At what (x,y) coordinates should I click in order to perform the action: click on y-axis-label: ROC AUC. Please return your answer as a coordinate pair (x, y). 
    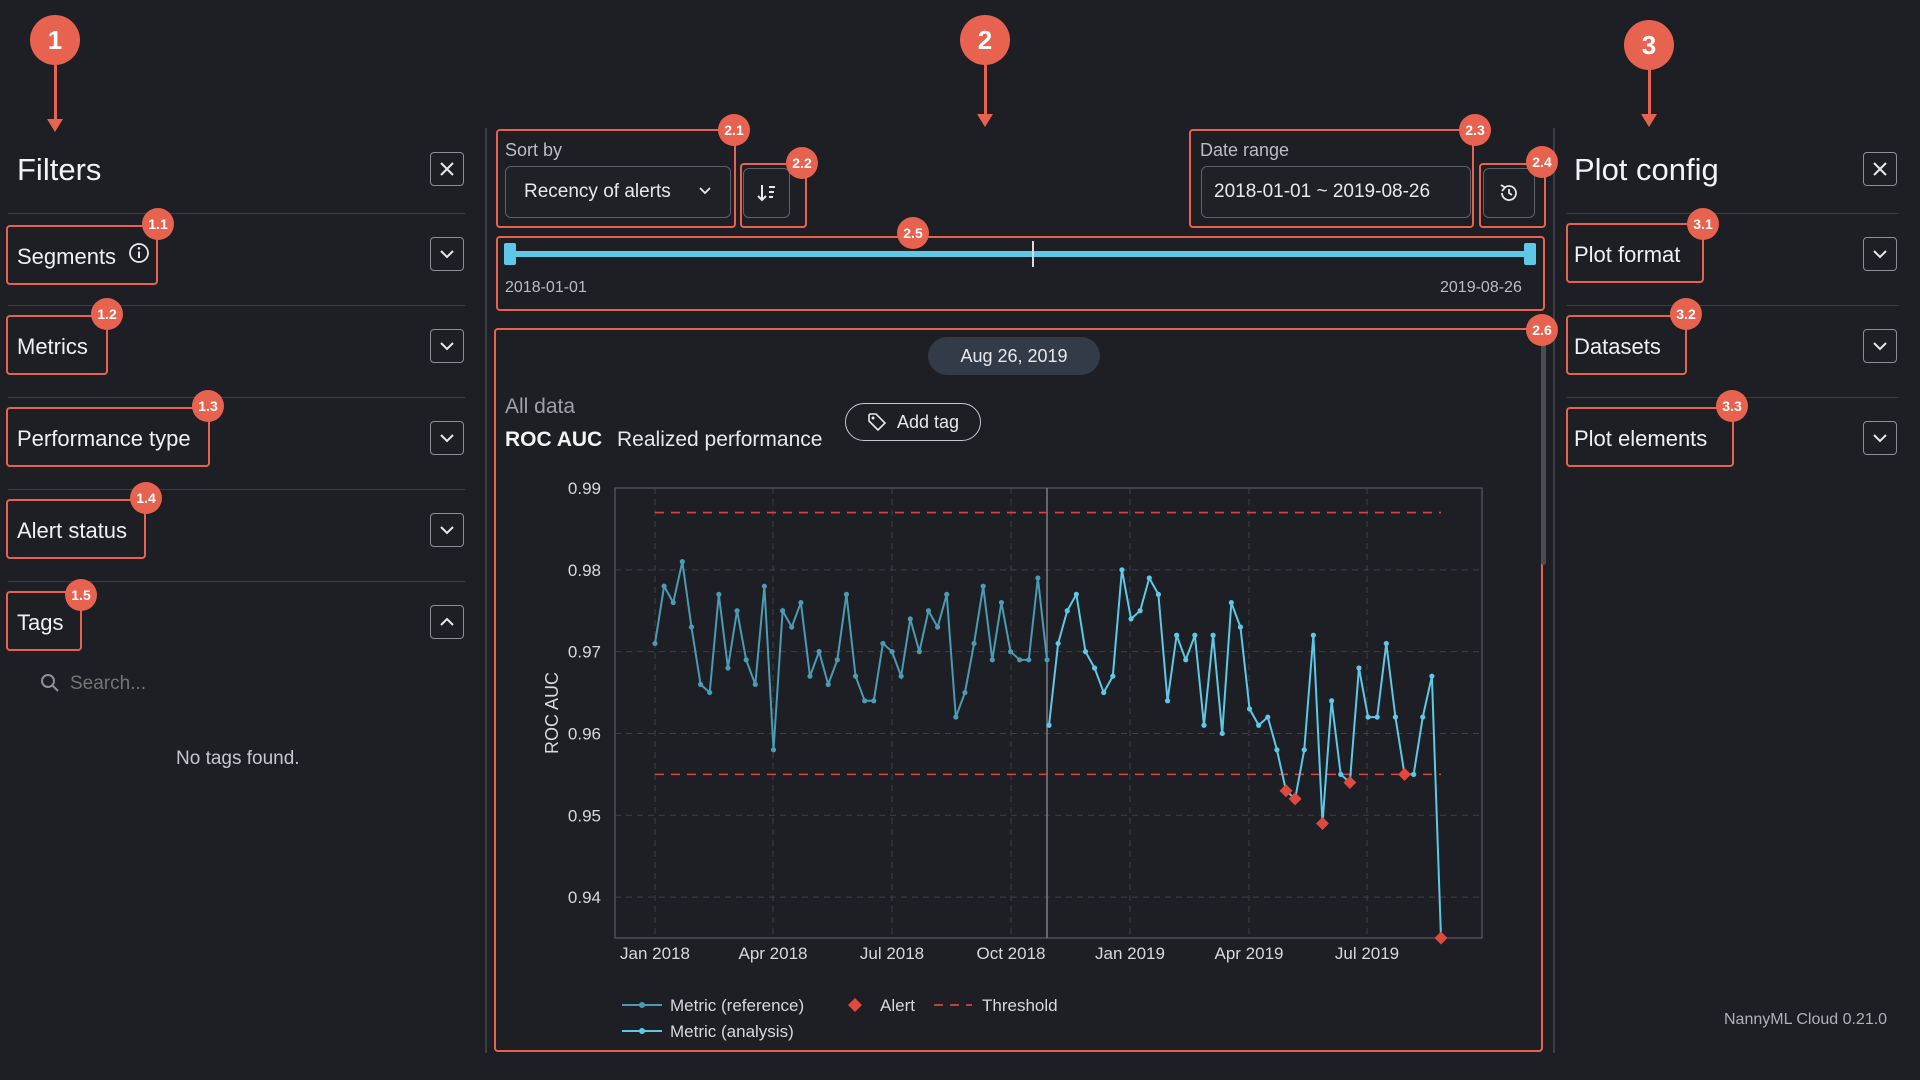
    Looking at the image, I should click on (552, 713).